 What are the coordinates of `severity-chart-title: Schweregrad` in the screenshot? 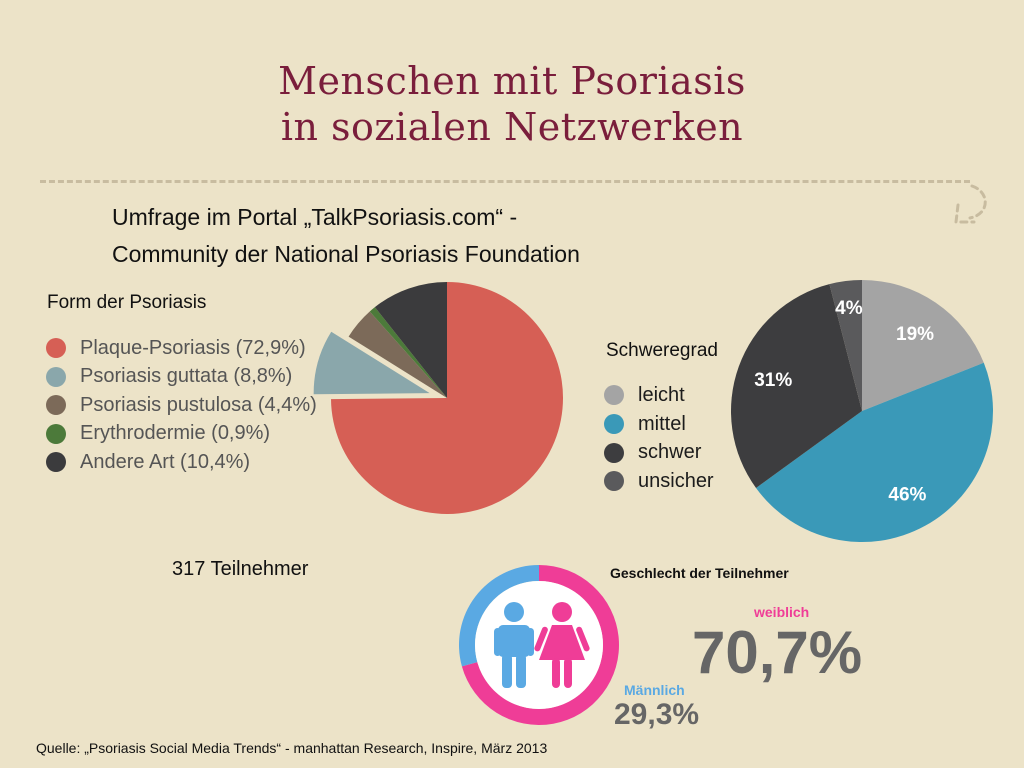 It's located at (662, 350).